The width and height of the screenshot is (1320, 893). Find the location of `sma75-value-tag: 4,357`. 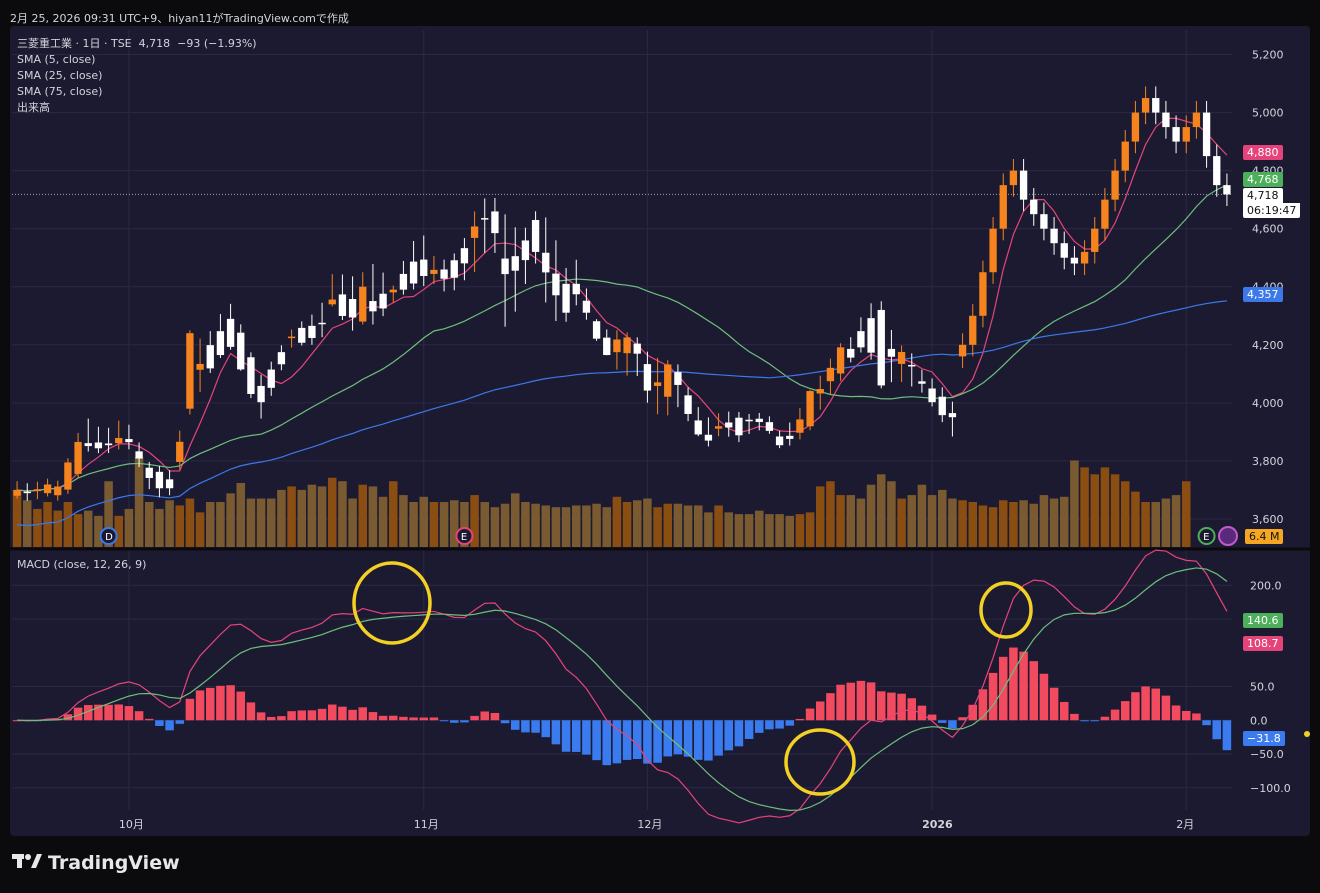

sma75-value-tag: 4,357 is located at coordinates (1263, 294).